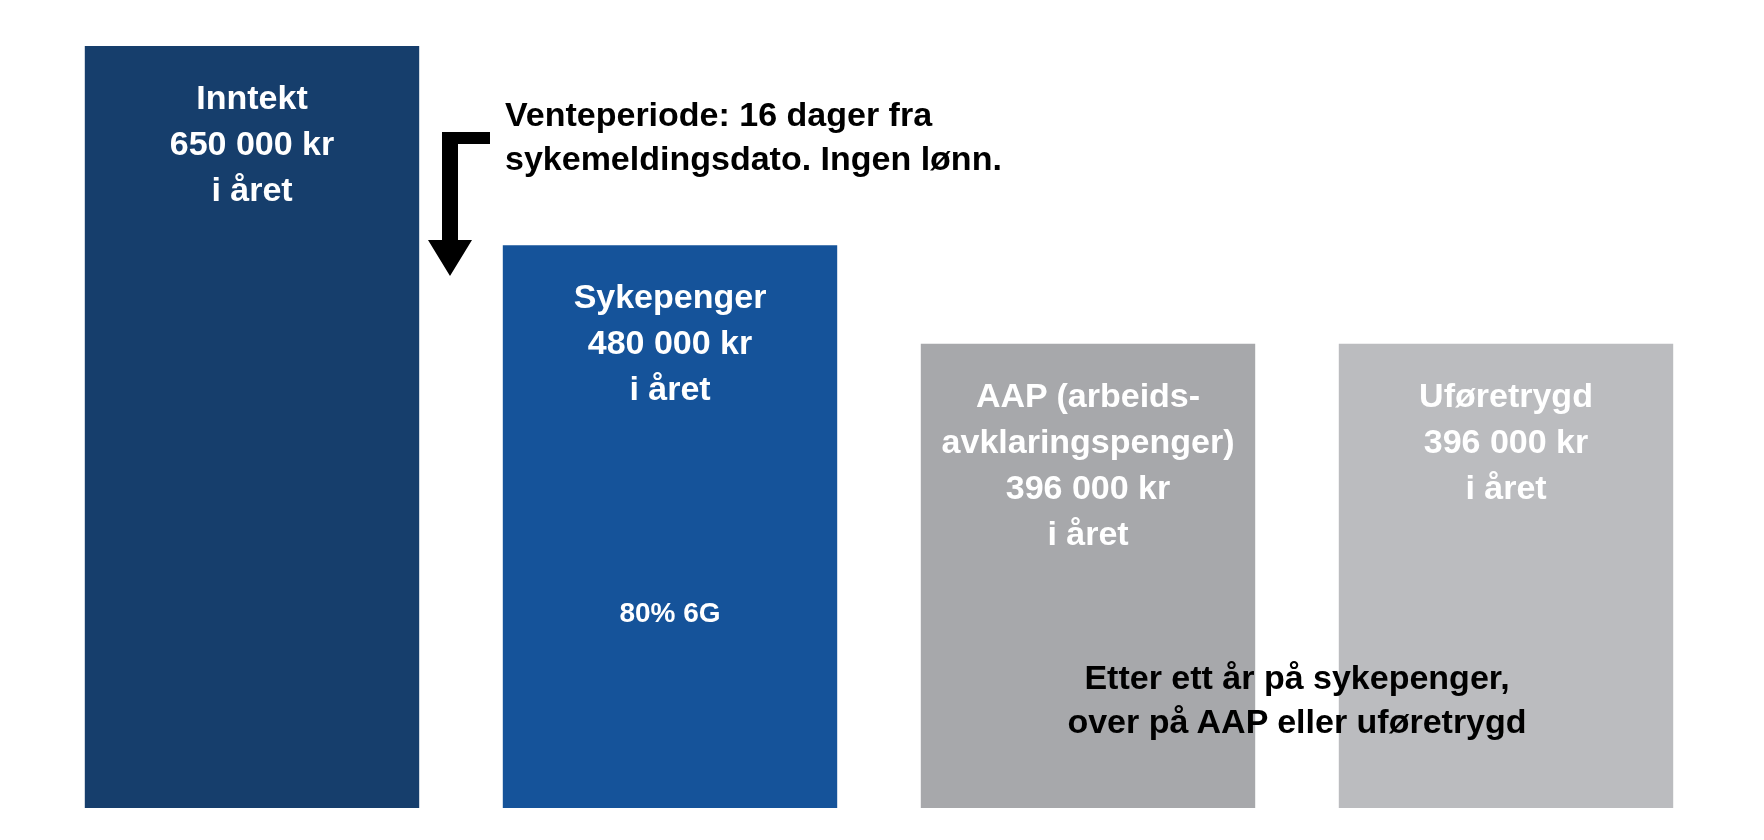  Describe the element at coordinates (252, 143) in the screenshot. I see `data-label: Inntekt 650 000 kr i året` at that location.